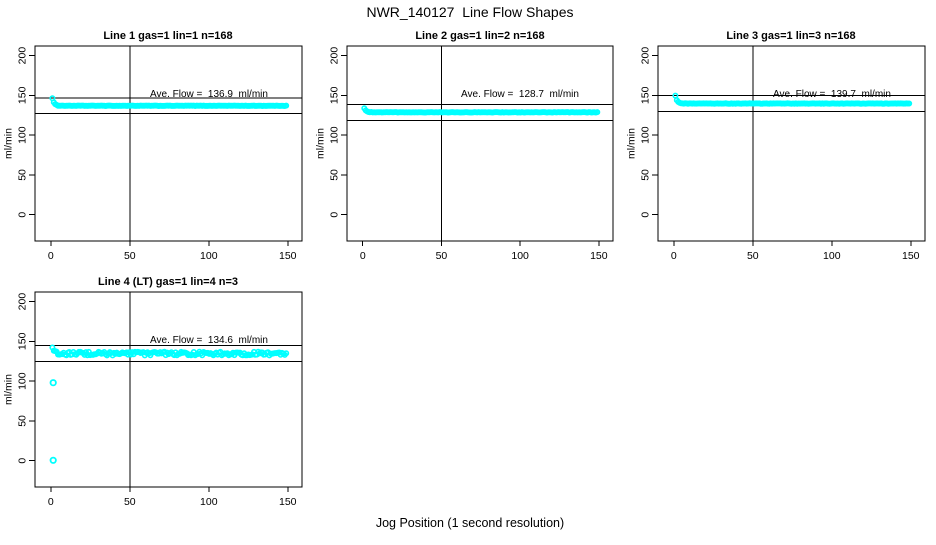 The image size is (936, 545). What do you see at coordinates (790, 36) in the screenshot?
I see `panel-3-title: Line 3 gas=1 lin=3 n=168` at bounding box center [790, 36].